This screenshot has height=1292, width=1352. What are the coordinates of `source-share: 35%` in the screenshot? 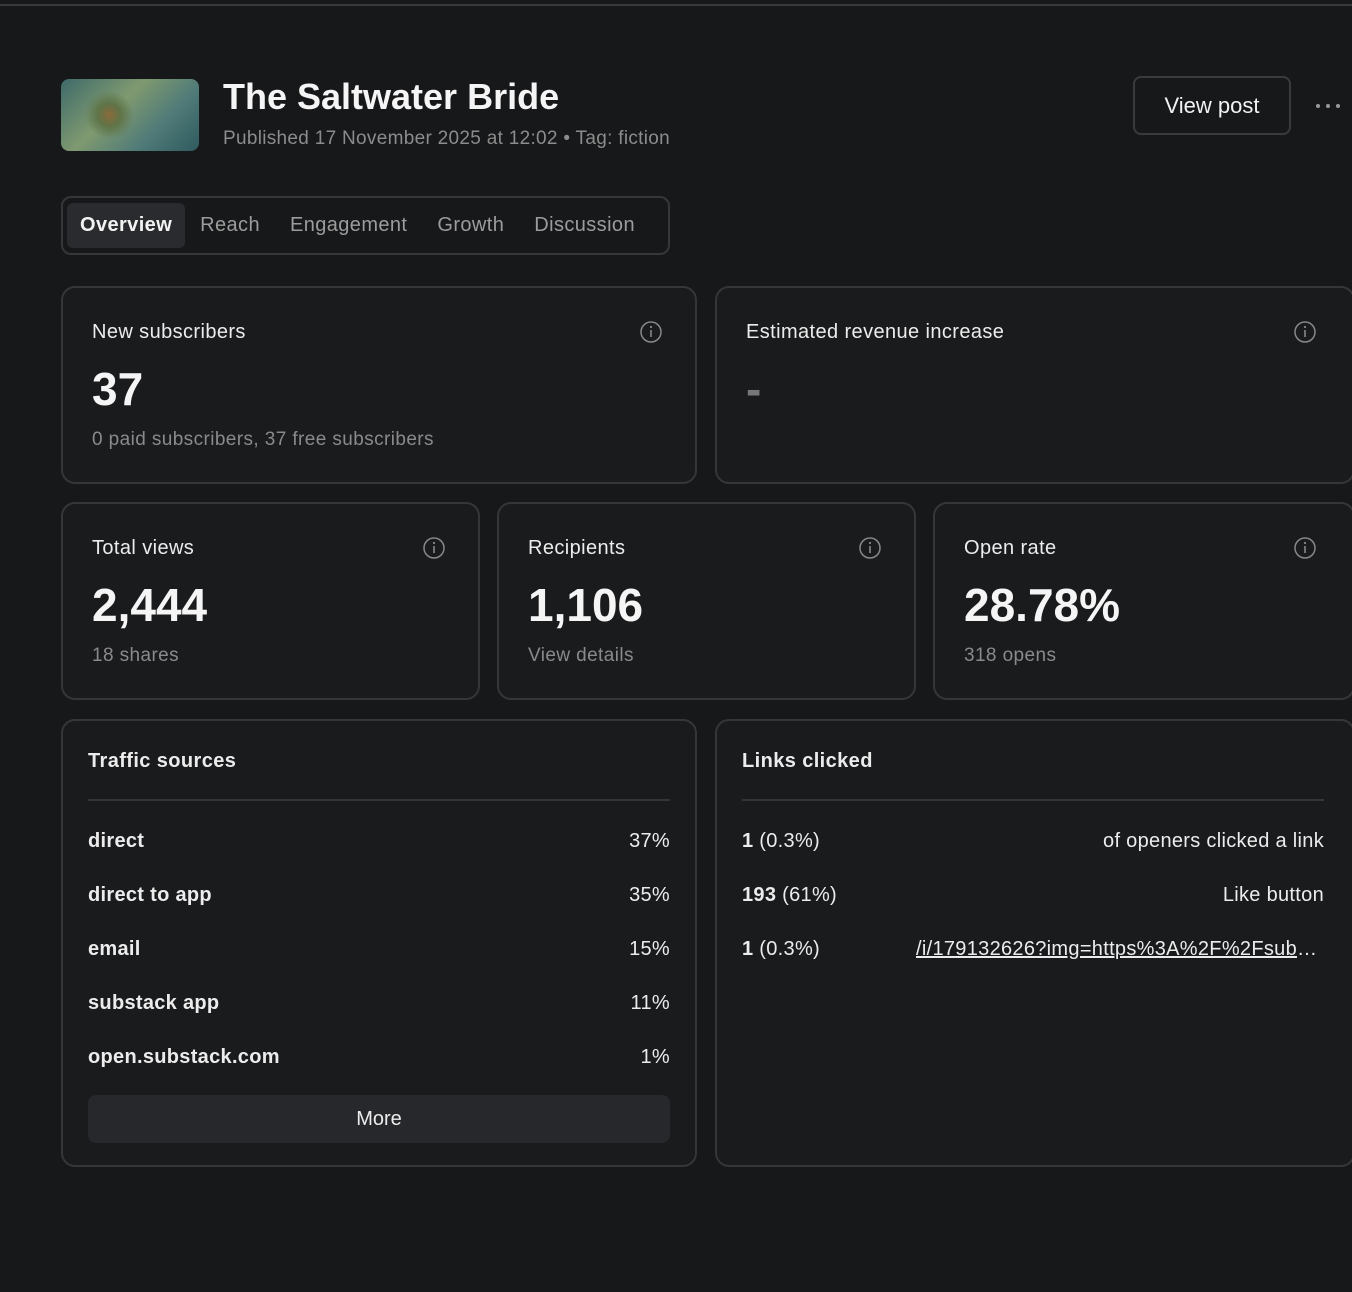 It's located at (649, 894).